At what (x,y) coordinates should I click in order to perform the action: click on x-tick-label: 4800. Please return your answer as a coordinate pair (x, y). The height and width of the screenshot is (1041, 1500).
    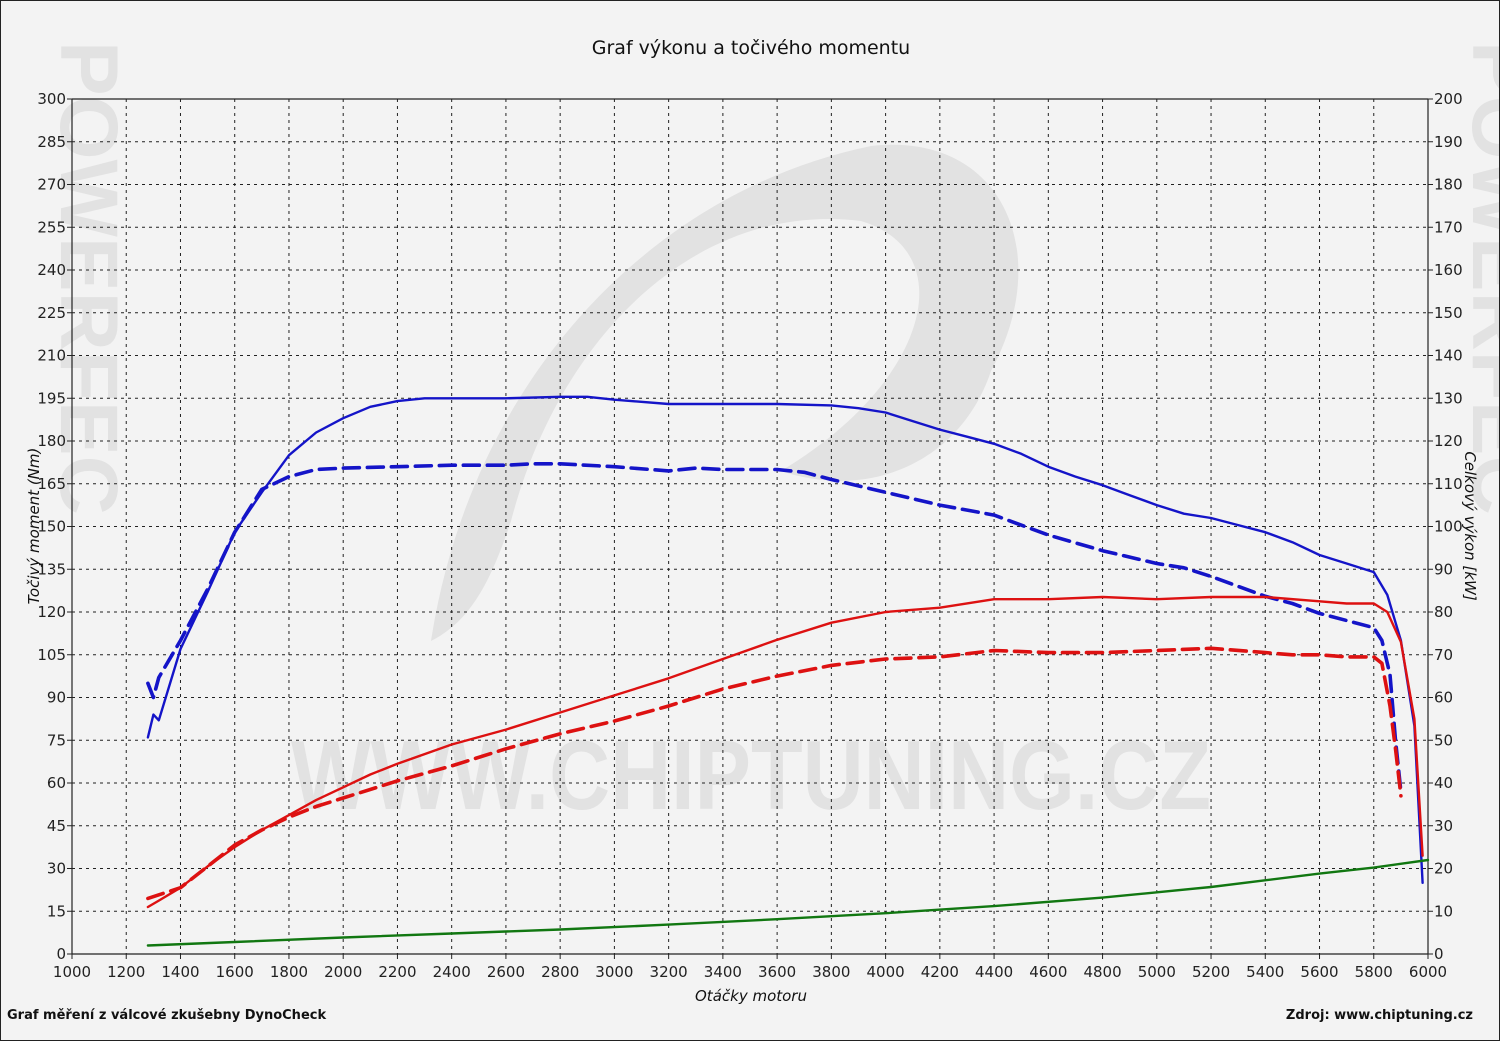
    Looking at the image, I should click on (1102, 972).